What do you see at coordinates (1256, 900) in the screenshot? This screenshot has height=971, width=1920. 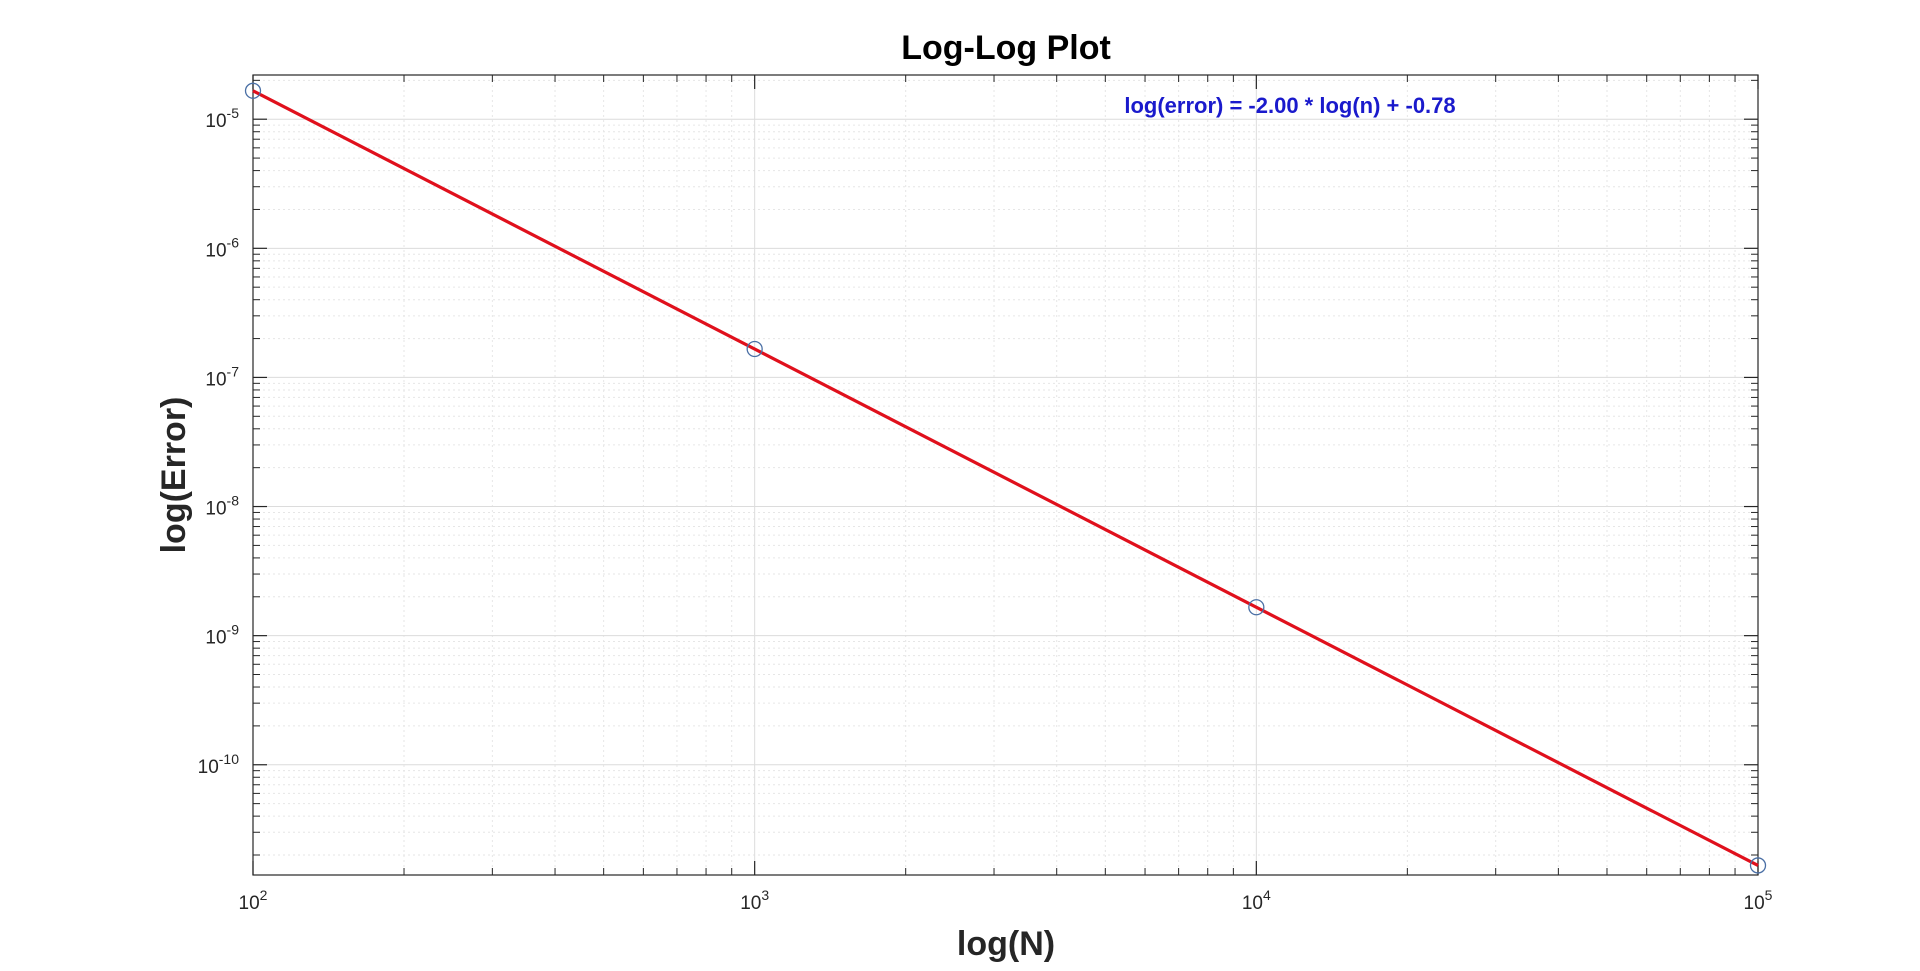 I see `x-tick-label: 10⁴` at bounding box center [1256, 900].